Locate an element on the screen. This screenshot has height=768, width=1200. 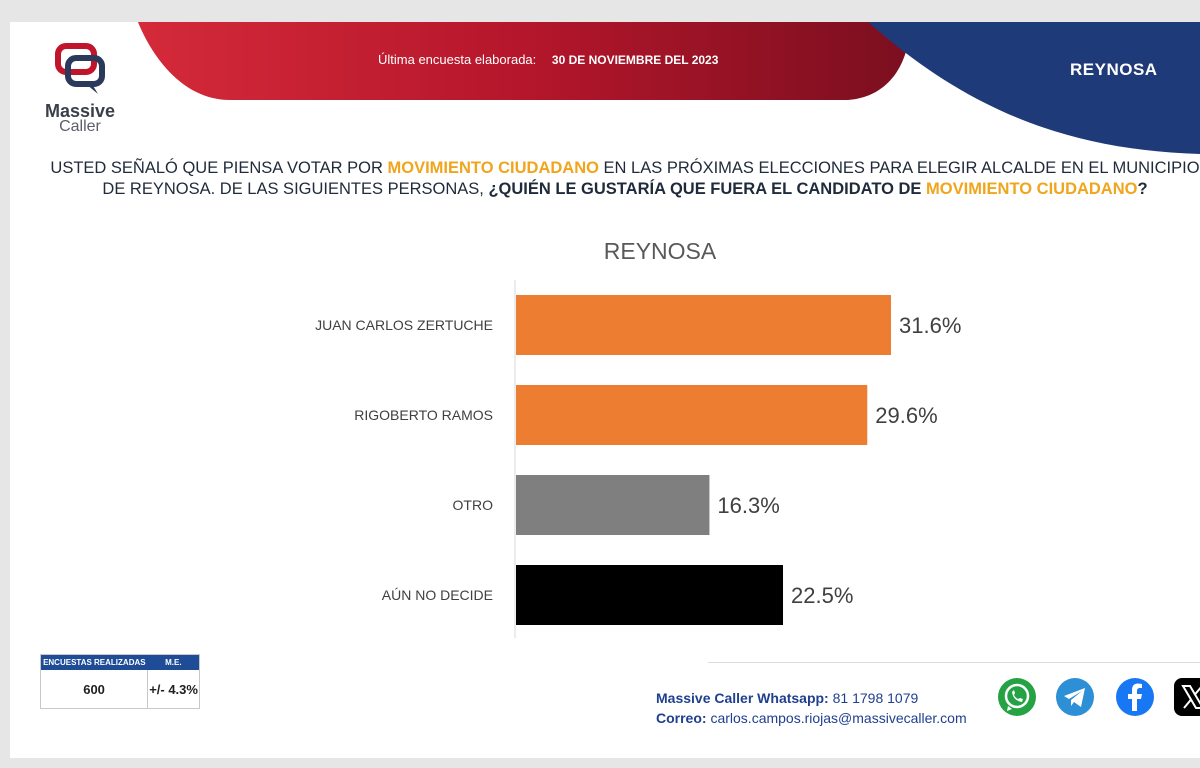
red-header-shape is located at coordinates (524, 61).